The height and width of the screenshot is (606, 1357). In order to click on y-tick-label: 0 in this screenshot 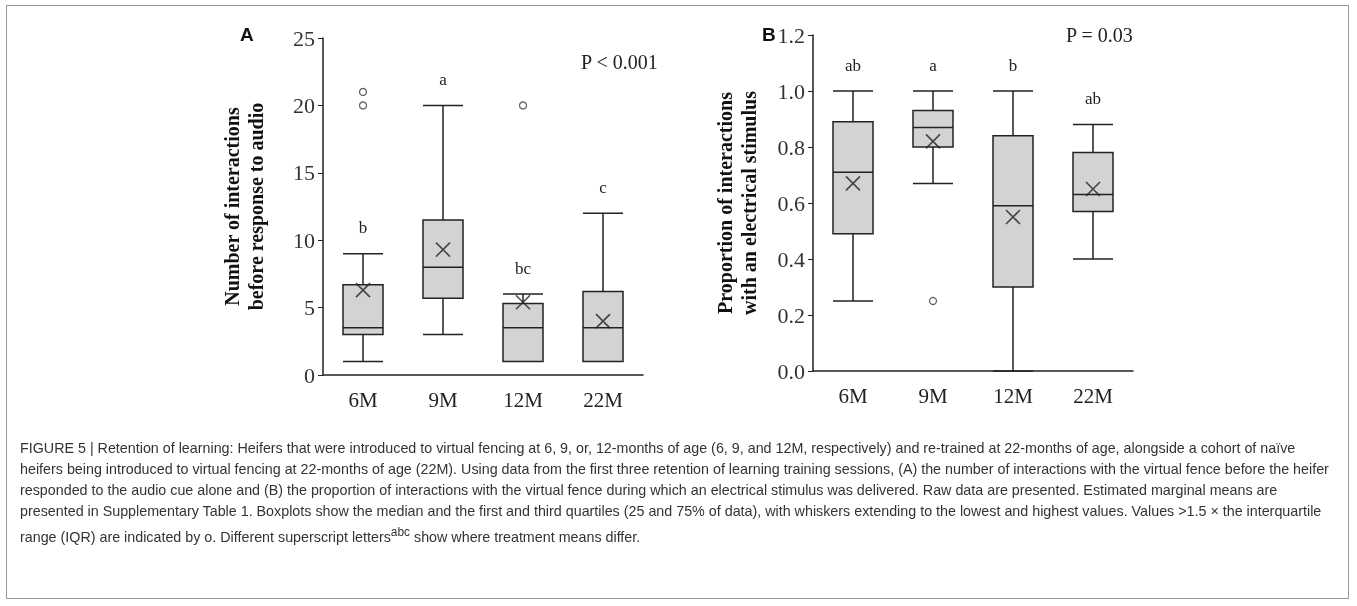, I will do `click(309, 375)`.